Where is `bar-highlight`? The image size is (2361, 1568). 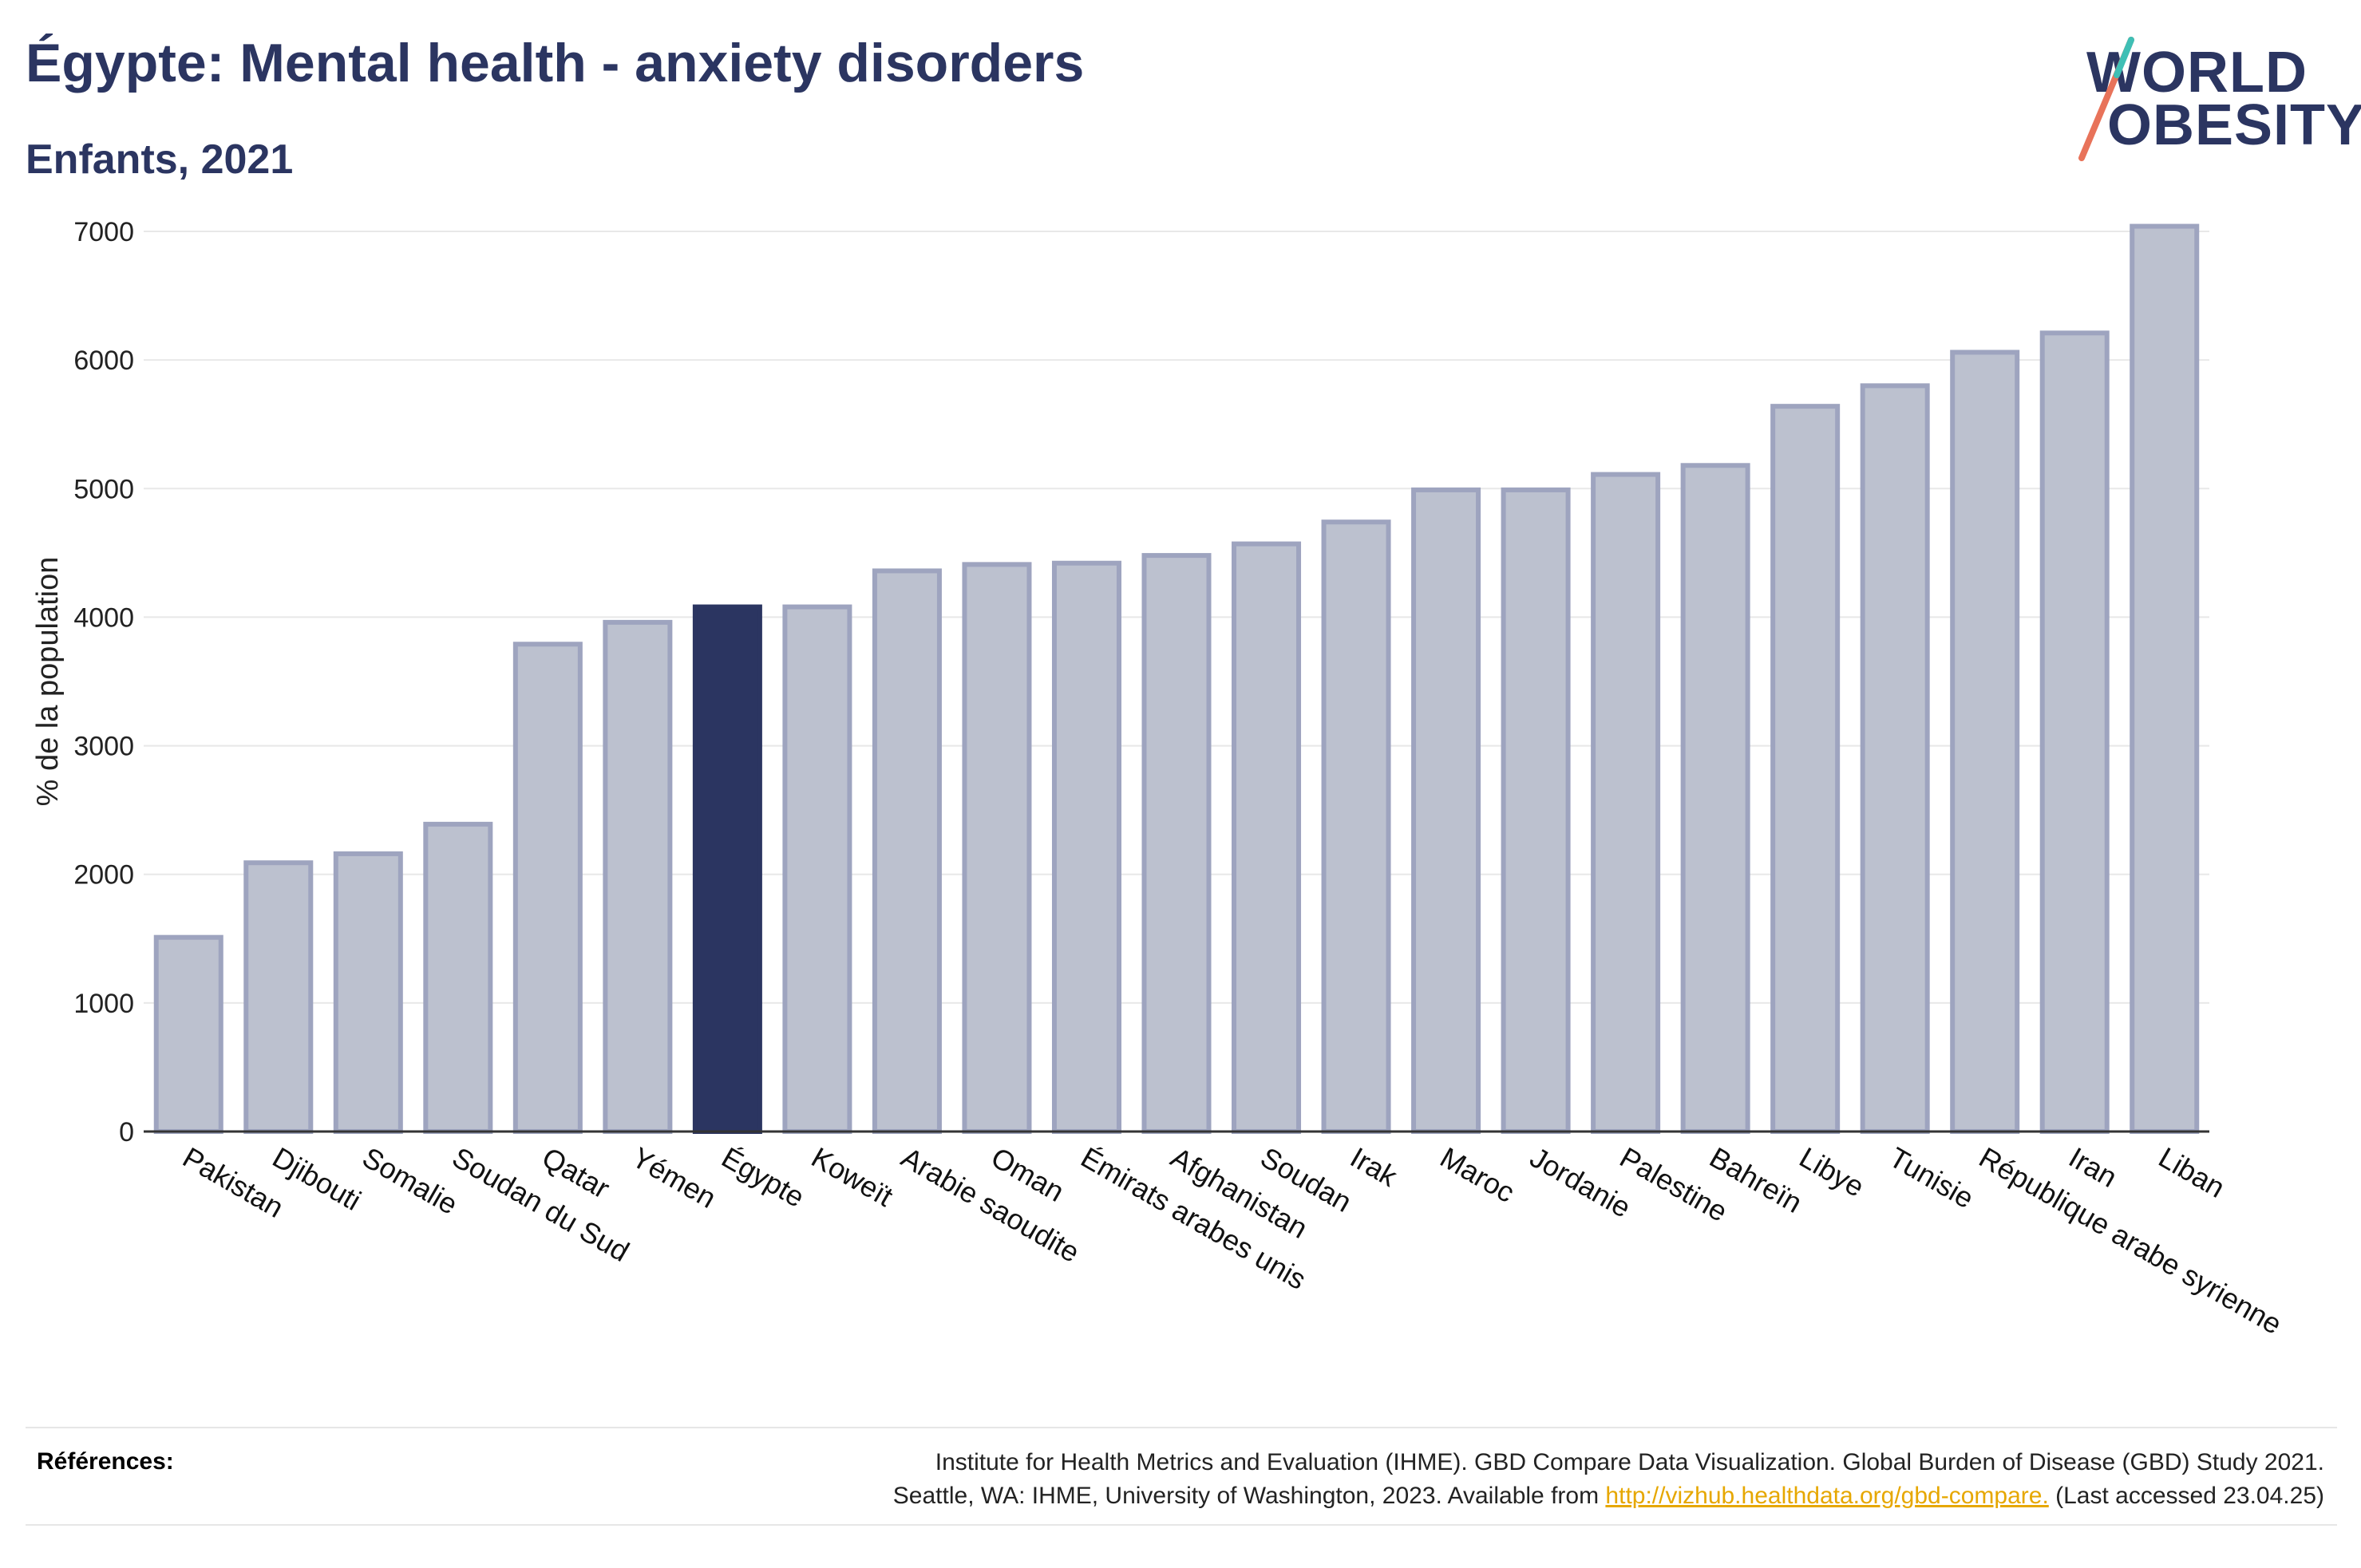 bar-highlight is located at coordinates (727, 869).